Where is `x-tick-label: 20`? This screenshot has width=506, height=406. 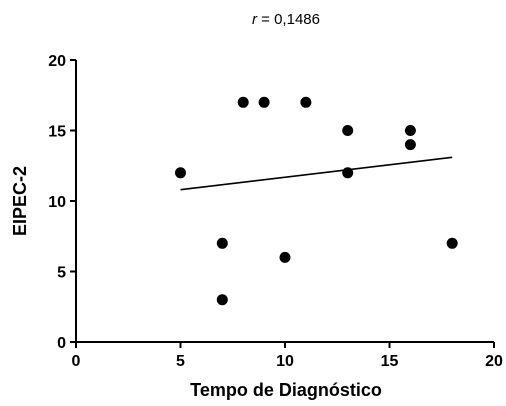
x-tick-label: 20 is located at coordinates (494, 361).